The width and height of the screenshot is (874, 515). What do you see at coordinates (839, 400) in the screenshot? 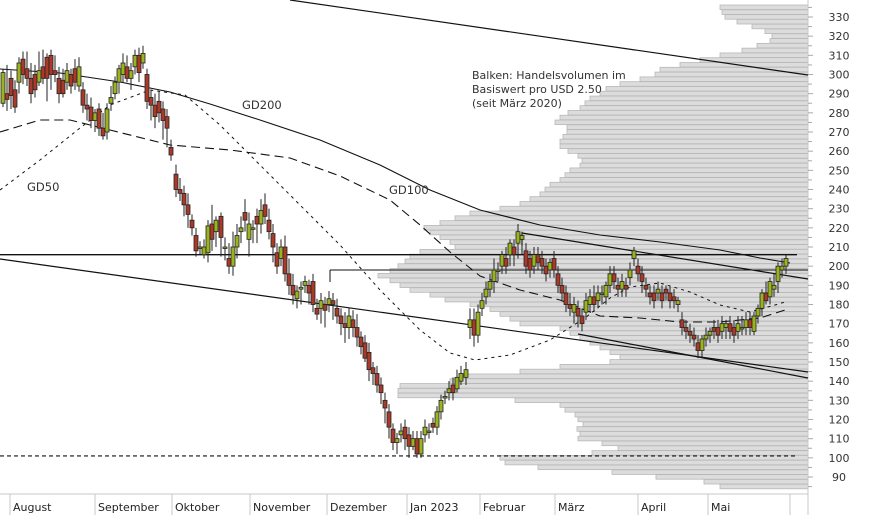
I see `y-tick-label: 130` at bounding box center [839, 400].